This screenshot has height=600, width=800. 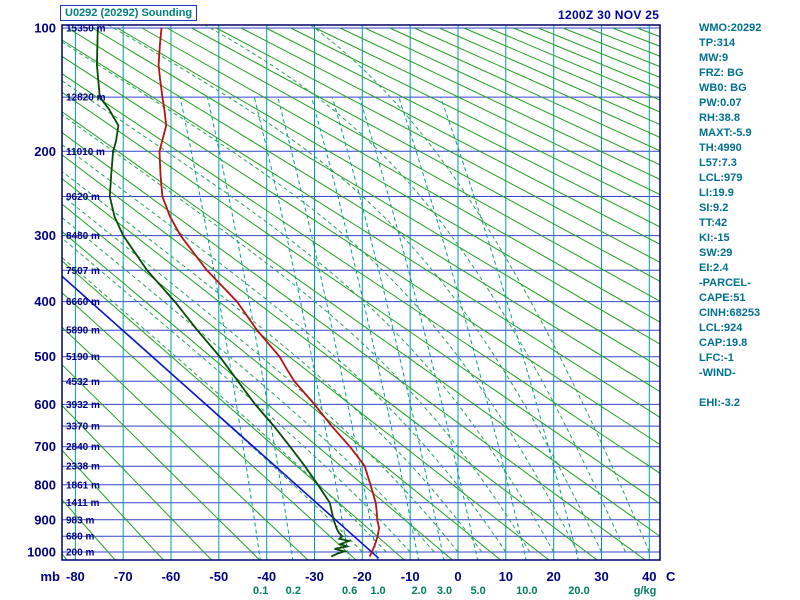 What do you see at coordinates (721, 178) in the screenshot?
I see `stat-line: LCL:979` at bounding box center [721, 178].